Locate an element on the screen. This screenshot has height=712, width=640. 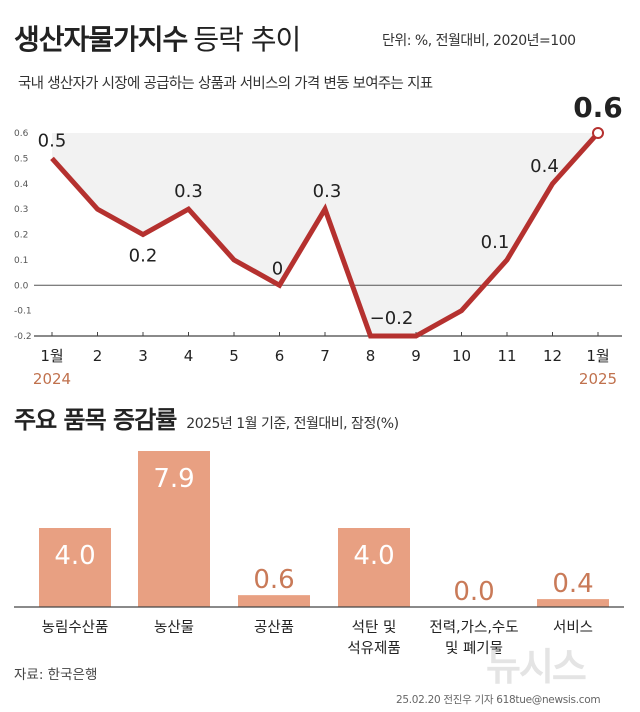
x-tick-label: 2 is located at coordinates (98, 356).